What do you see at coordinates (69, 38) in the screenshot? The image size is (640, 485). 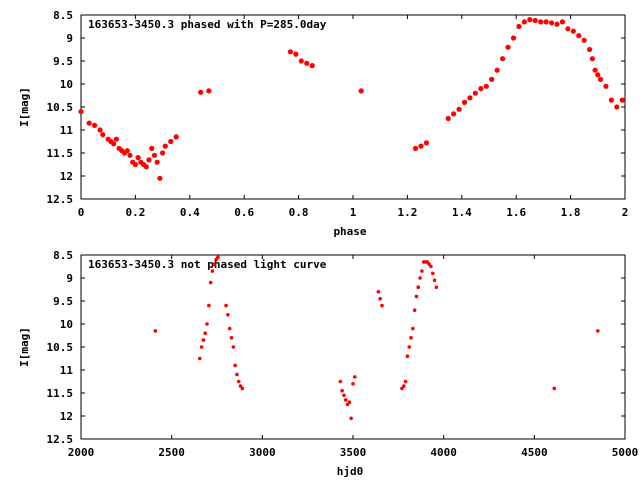 I see `phased-y-tick-label: 9` at bounding box center [69, 38].